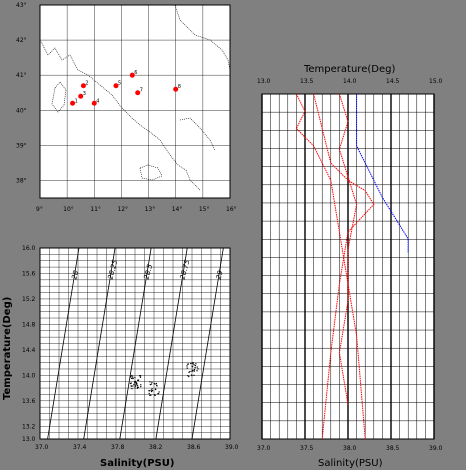  Describe the element at coordinates (177, 209) in the screenshot. I see `map-x-tick: 14°` at that location.